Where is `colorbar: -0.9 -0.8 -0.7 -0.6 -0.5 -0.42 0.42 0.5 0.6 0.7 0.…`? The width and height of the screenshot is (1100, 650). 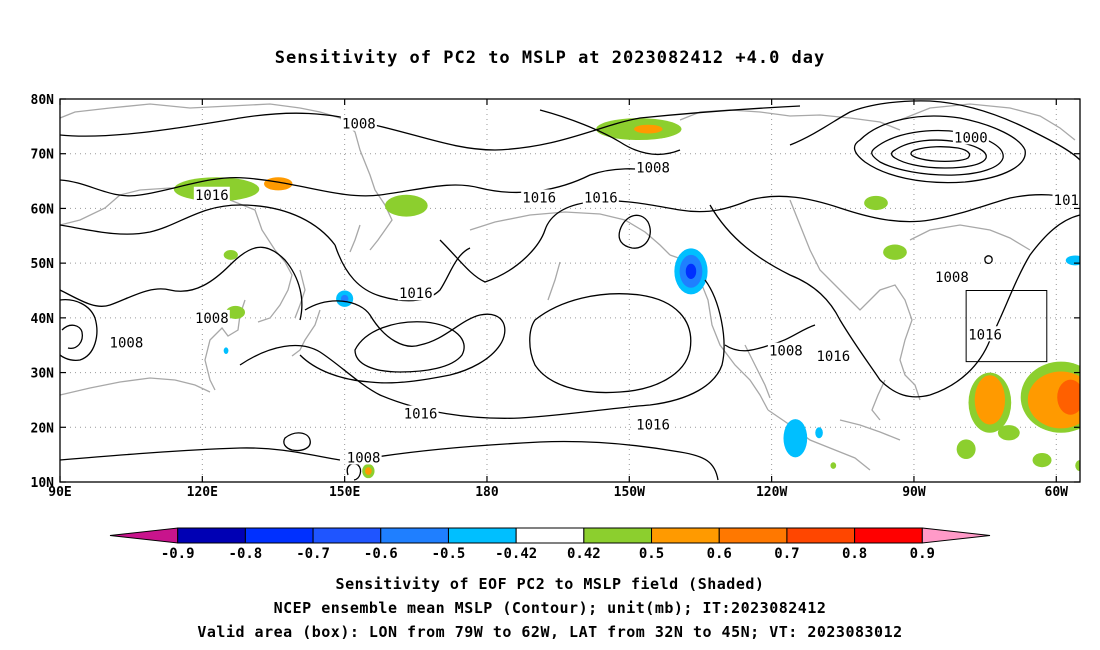 colorbar: -0.9 -0.8 -0.7 -0.6 -0.5 -0.42 0.42 0.5 0.6 0.7 0.… is located at coordinates (550, 544).